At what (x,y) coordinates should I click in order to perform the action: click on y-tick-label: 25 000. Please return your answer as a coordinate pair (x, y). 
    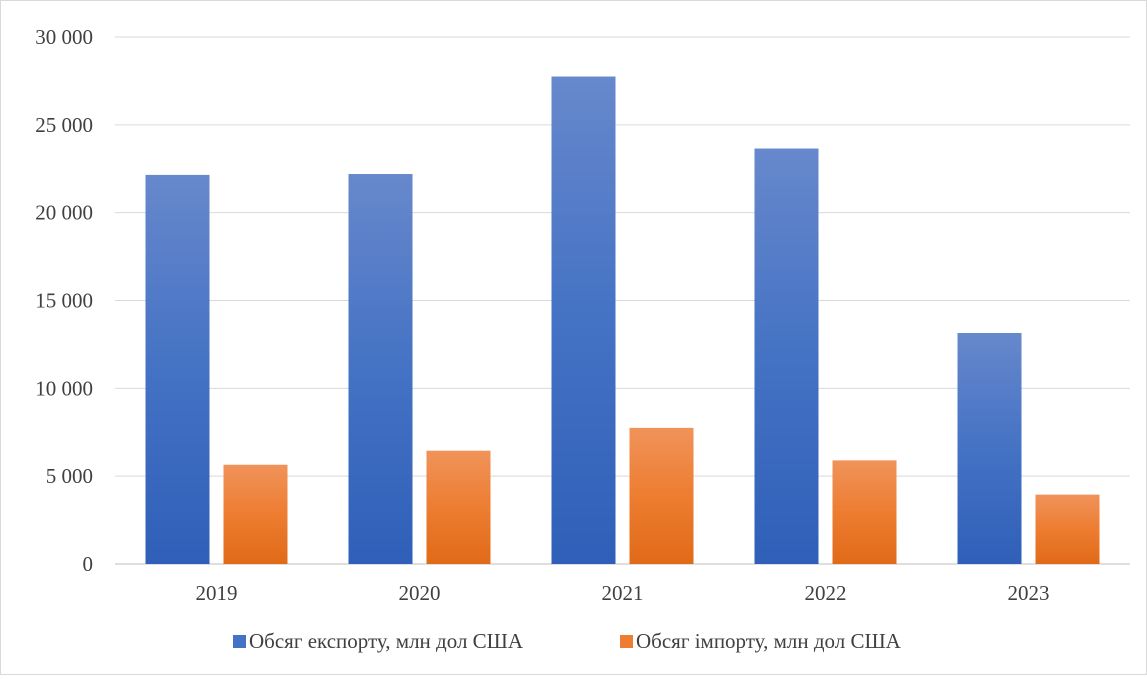
    Looking at the image, I should click on (64, 125).